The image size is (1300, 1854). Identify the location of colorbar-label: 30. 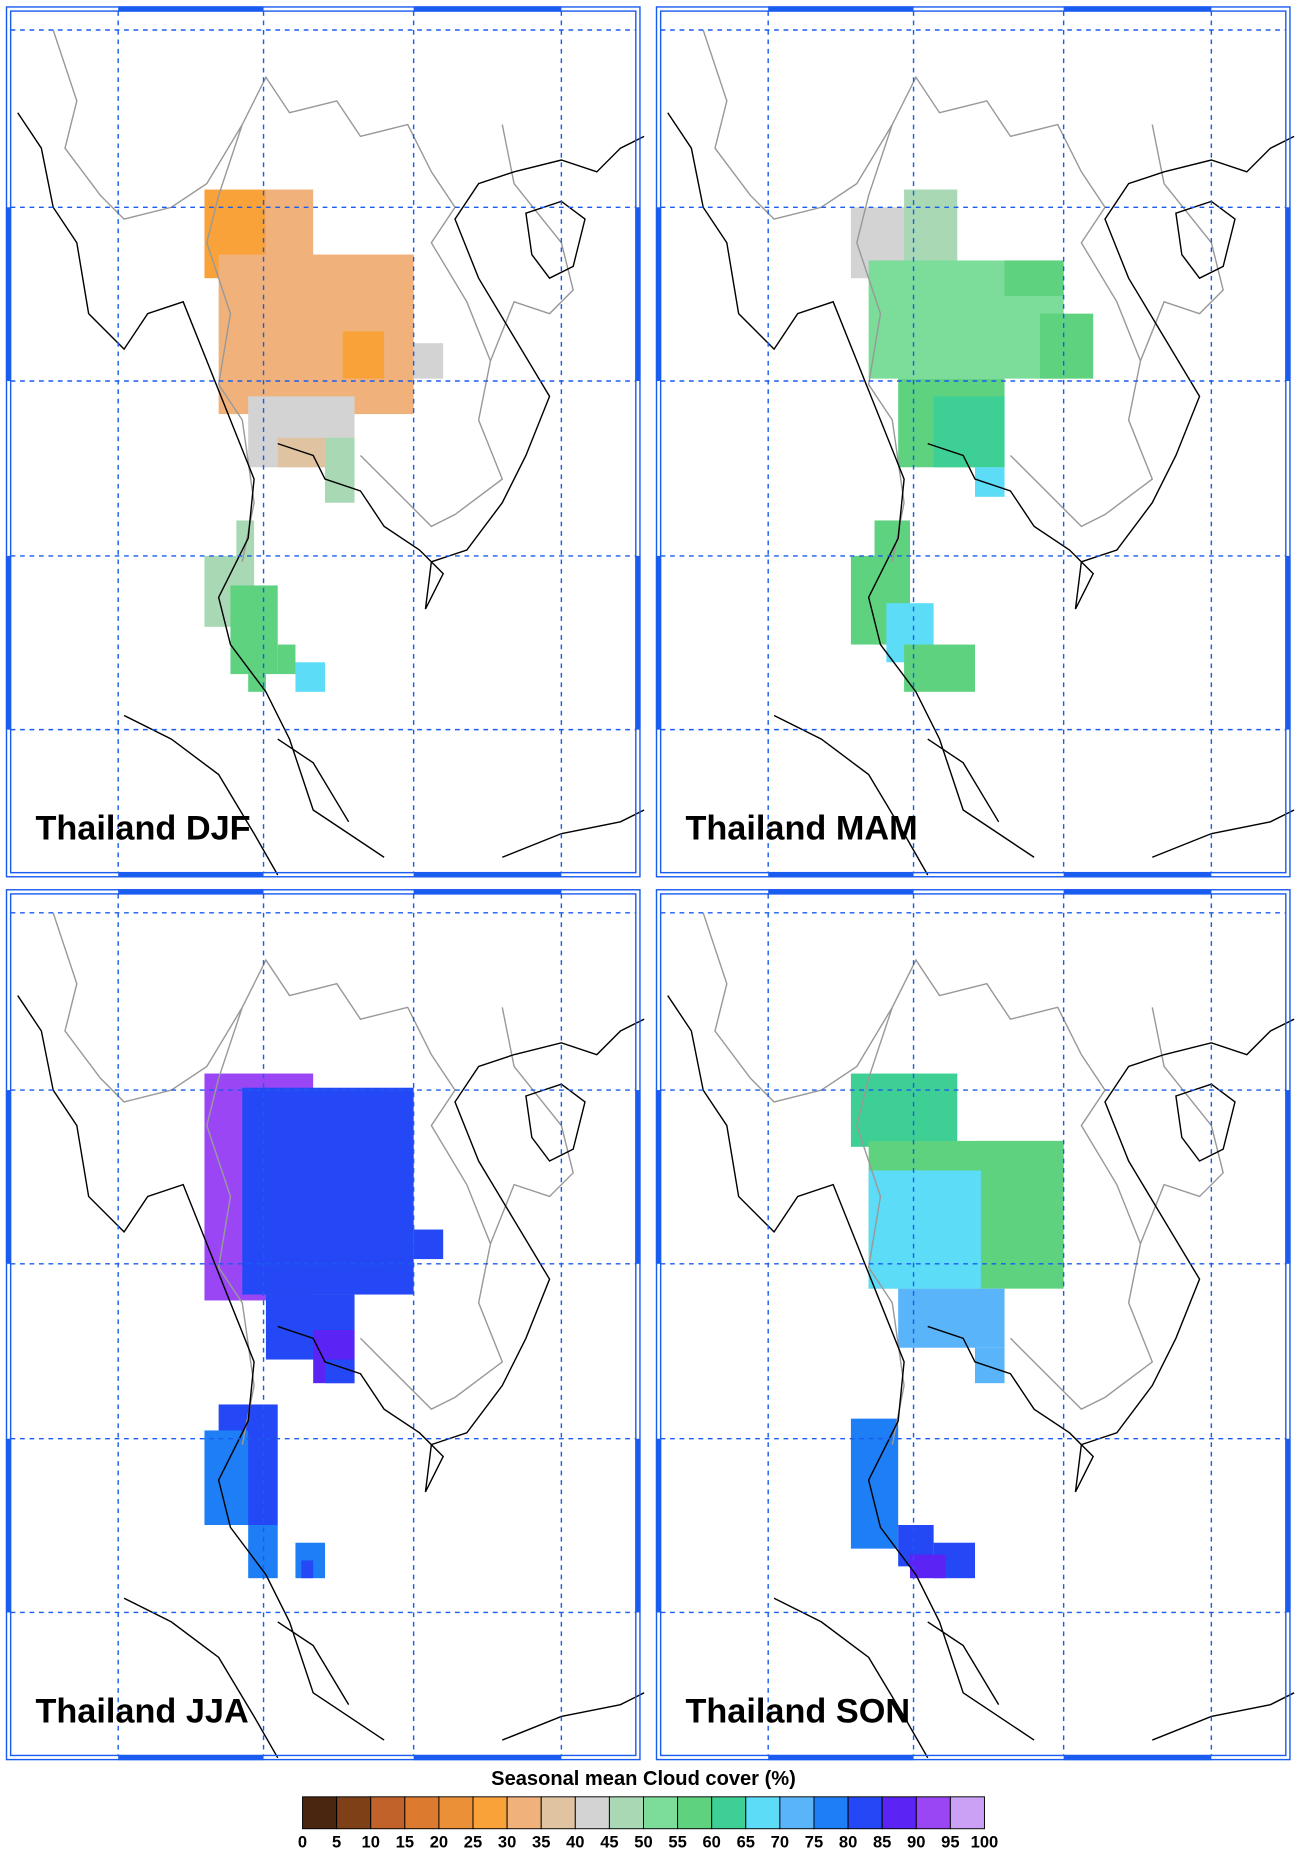
(507, 1842).